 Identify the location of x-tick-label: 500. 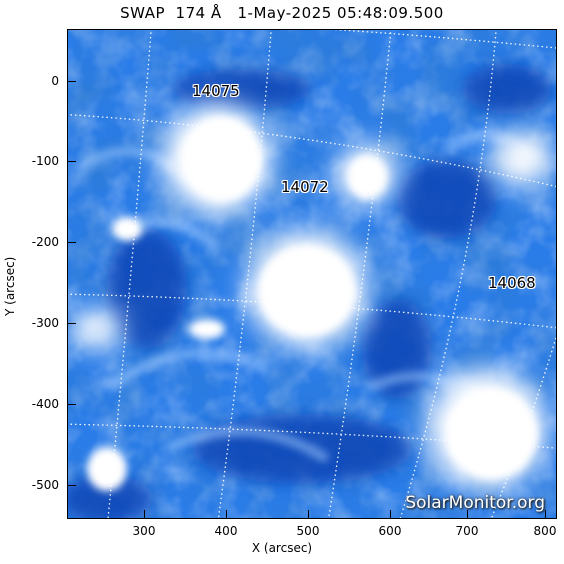
(308, 531).